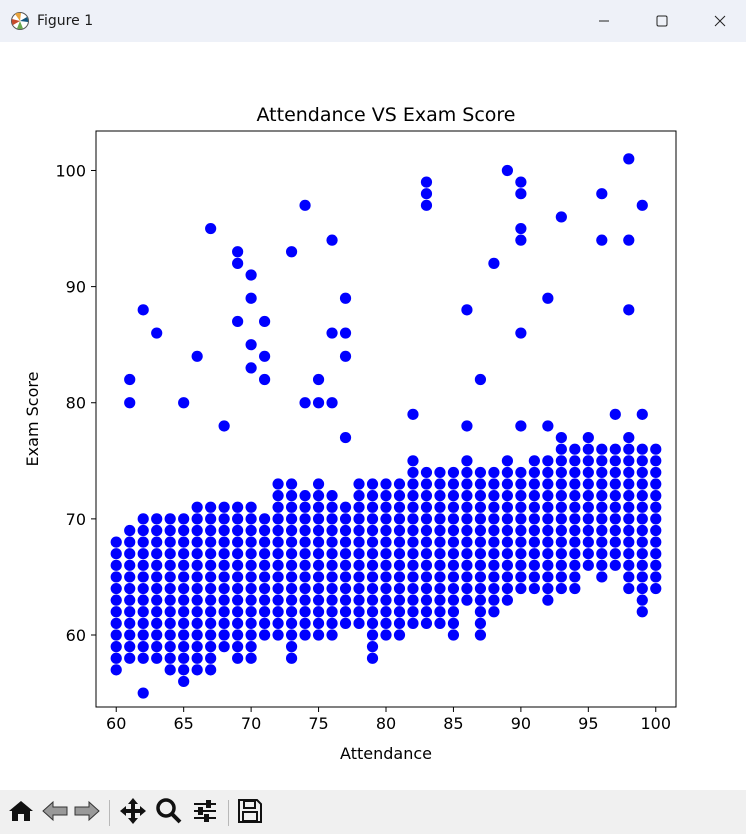 The image size is (746, 834). I want to click on back-button, so click(55, 813).